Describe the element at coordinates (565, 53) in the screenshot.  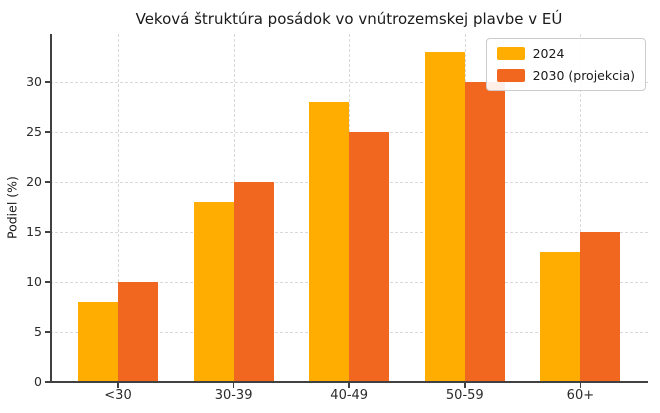
I see `legend-item-2024: 2024` at that location.